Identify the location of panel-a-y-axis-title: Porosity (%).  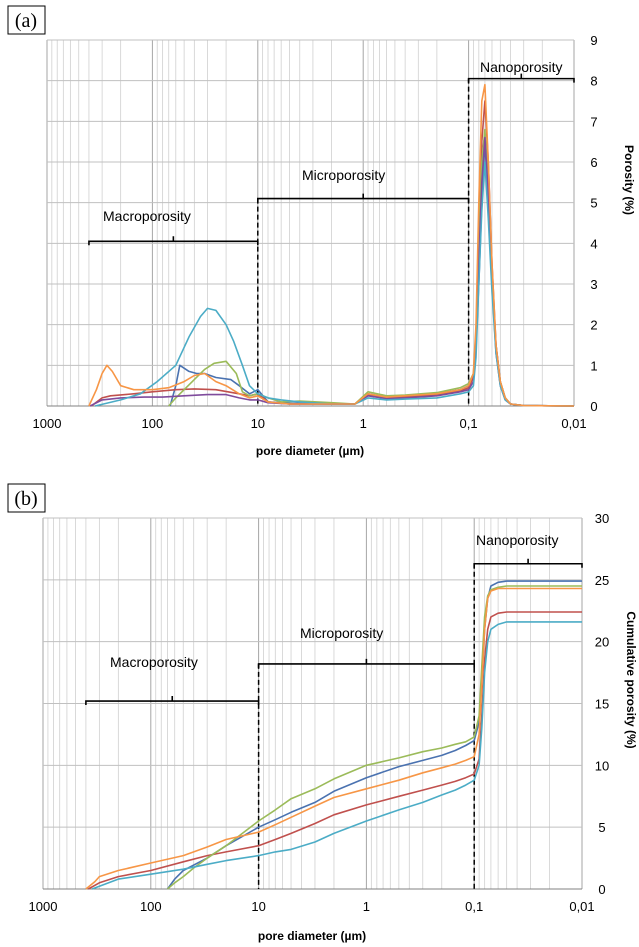
(629, 180).